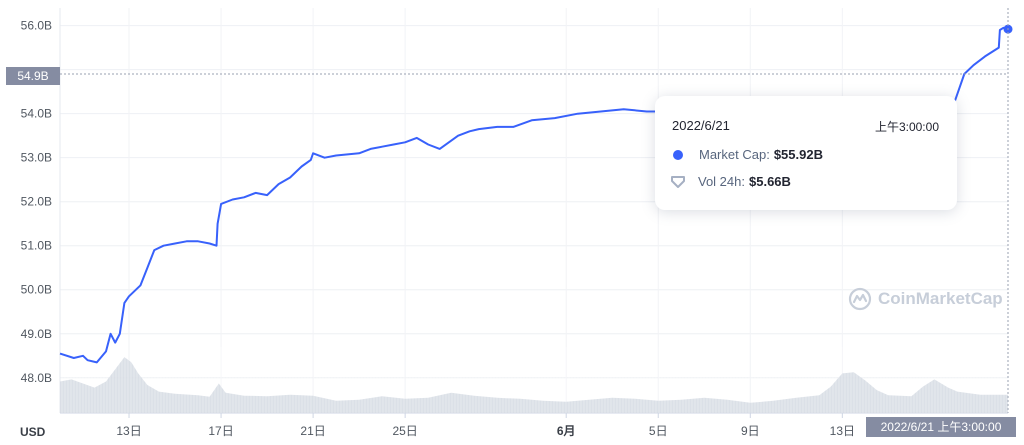  I want to click on y-tick-label: 52.0B, so click(36, 202).